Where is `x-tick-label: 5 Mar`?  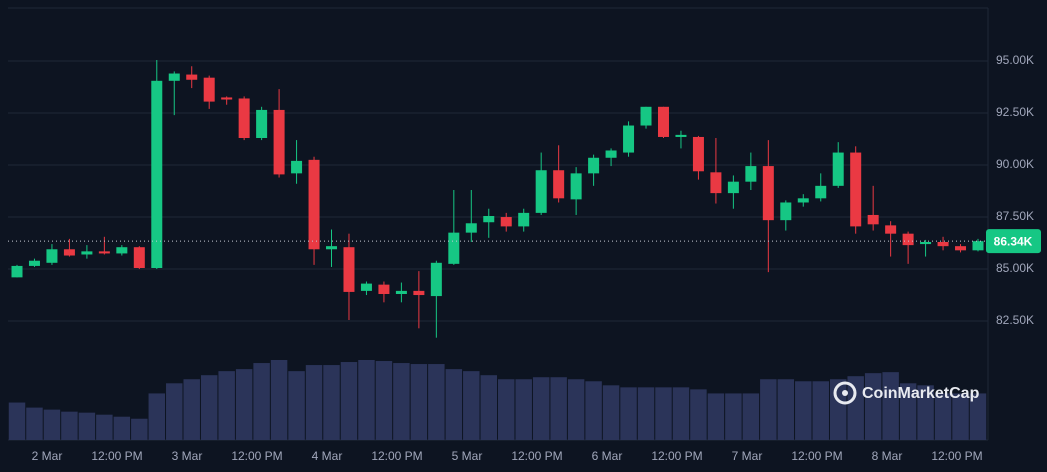 x-tick-label: 5 Mar is located at coordinates (467, 456).